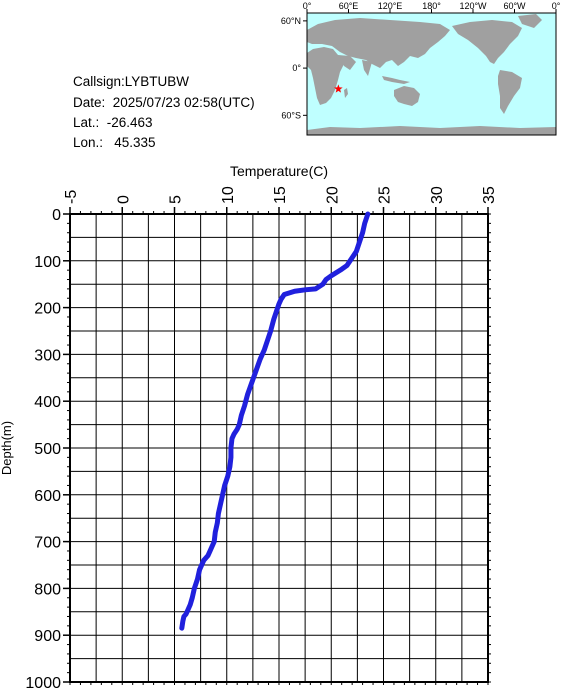  Describe the element at coordinates (291, 21) in the screenshot. I see `map-lat-label: 60°N` at that location.